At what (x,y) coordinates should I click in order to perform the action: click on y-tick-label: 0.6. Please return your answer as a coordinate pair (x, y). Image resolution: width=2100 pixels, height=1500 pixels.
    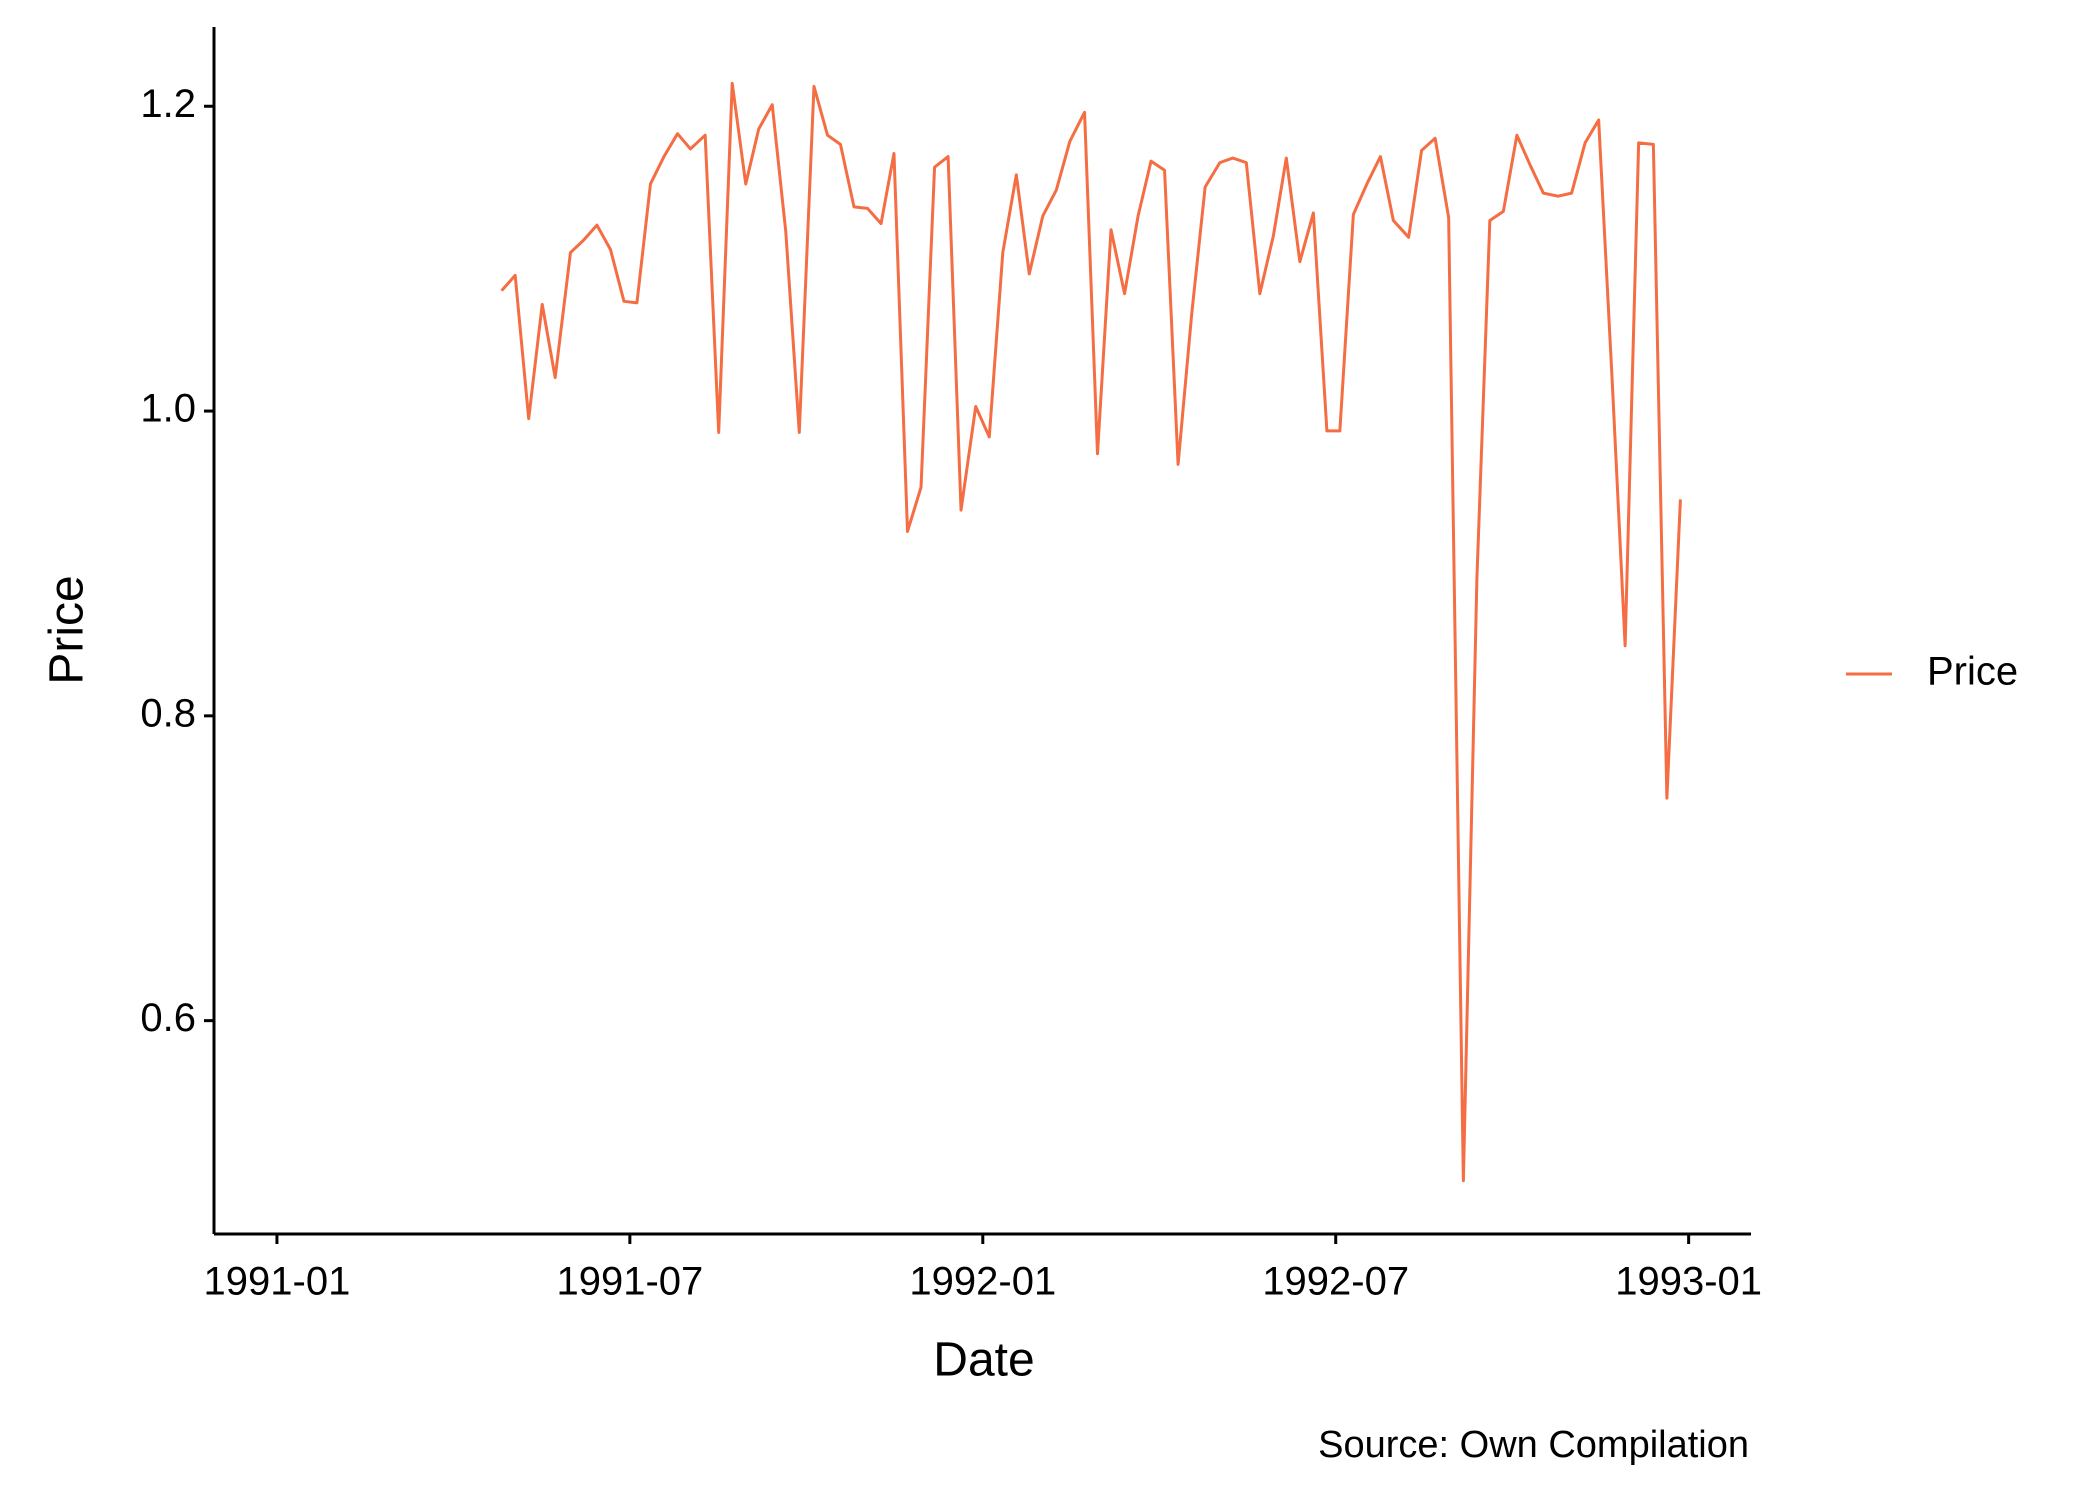
    Looking at the image, I should click on (168, 1018).